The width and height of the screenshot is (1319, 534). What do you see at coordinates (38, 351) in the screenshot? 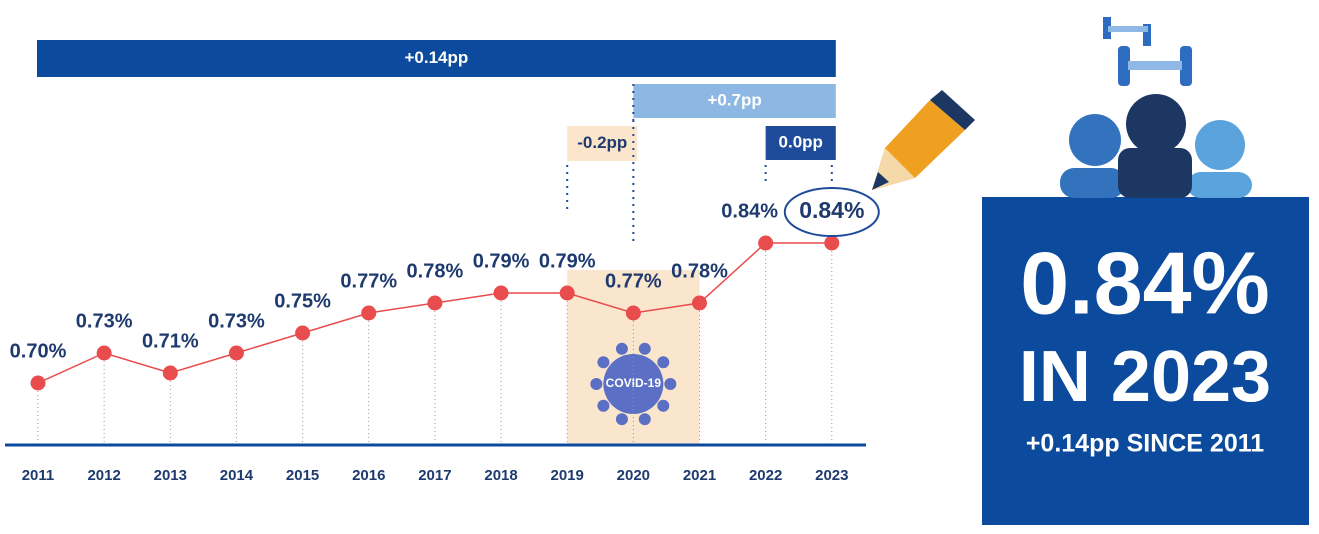
I see `value-label: 0.70%` at bounding box center [38, 351].